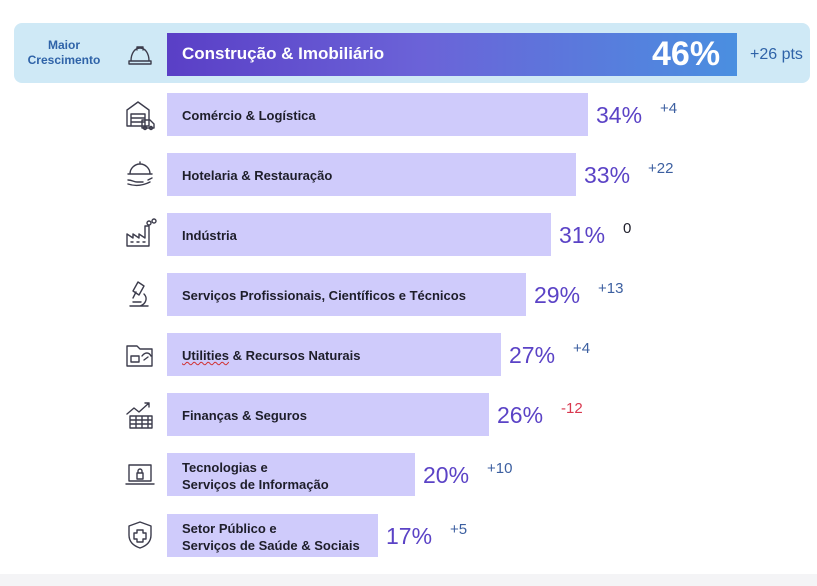  I want to click on category-label-2: Comércio & Logística, so click(249, 115).